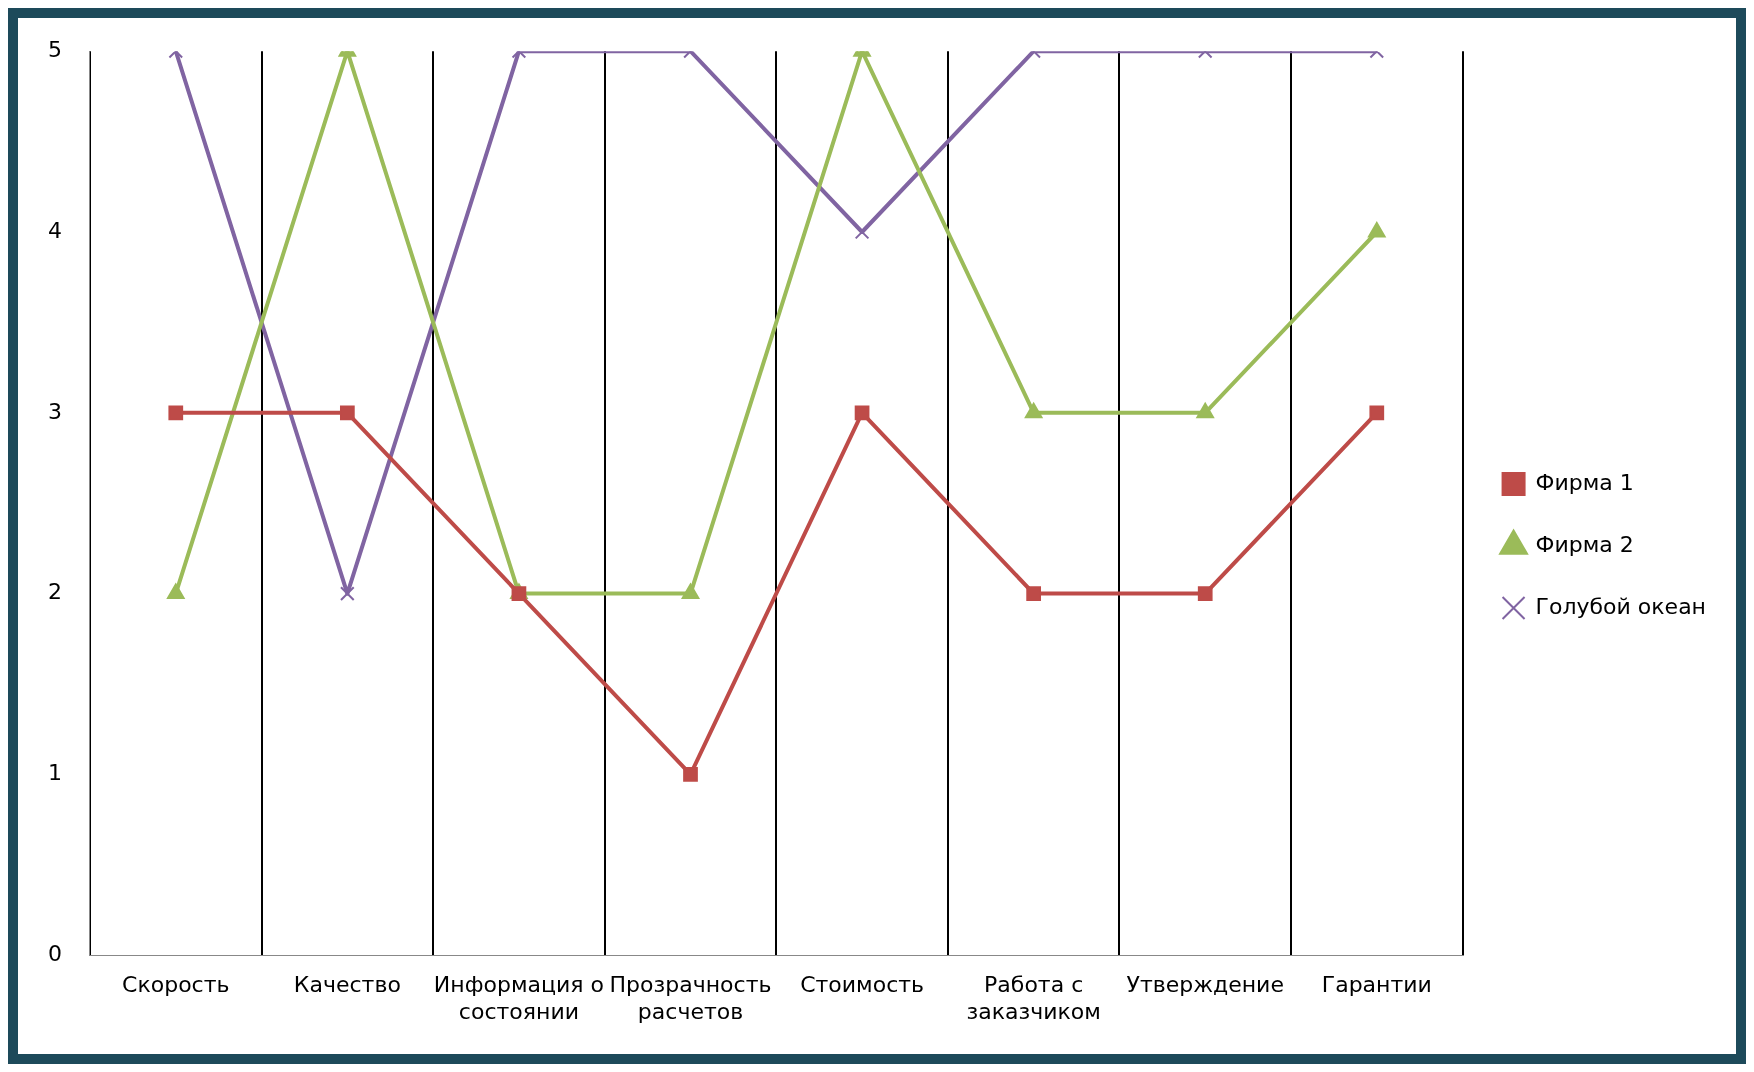  I want to click on y-tick-label: 0, so click(55, 953).